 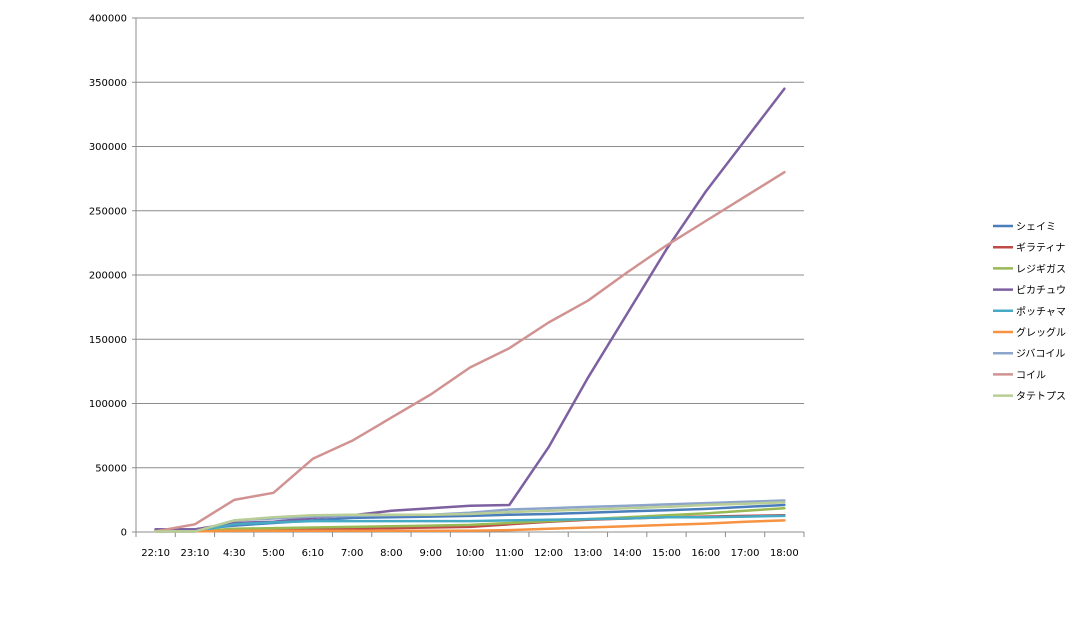 I want to click on y-tick-label: 0, so click(x=124, y=533).